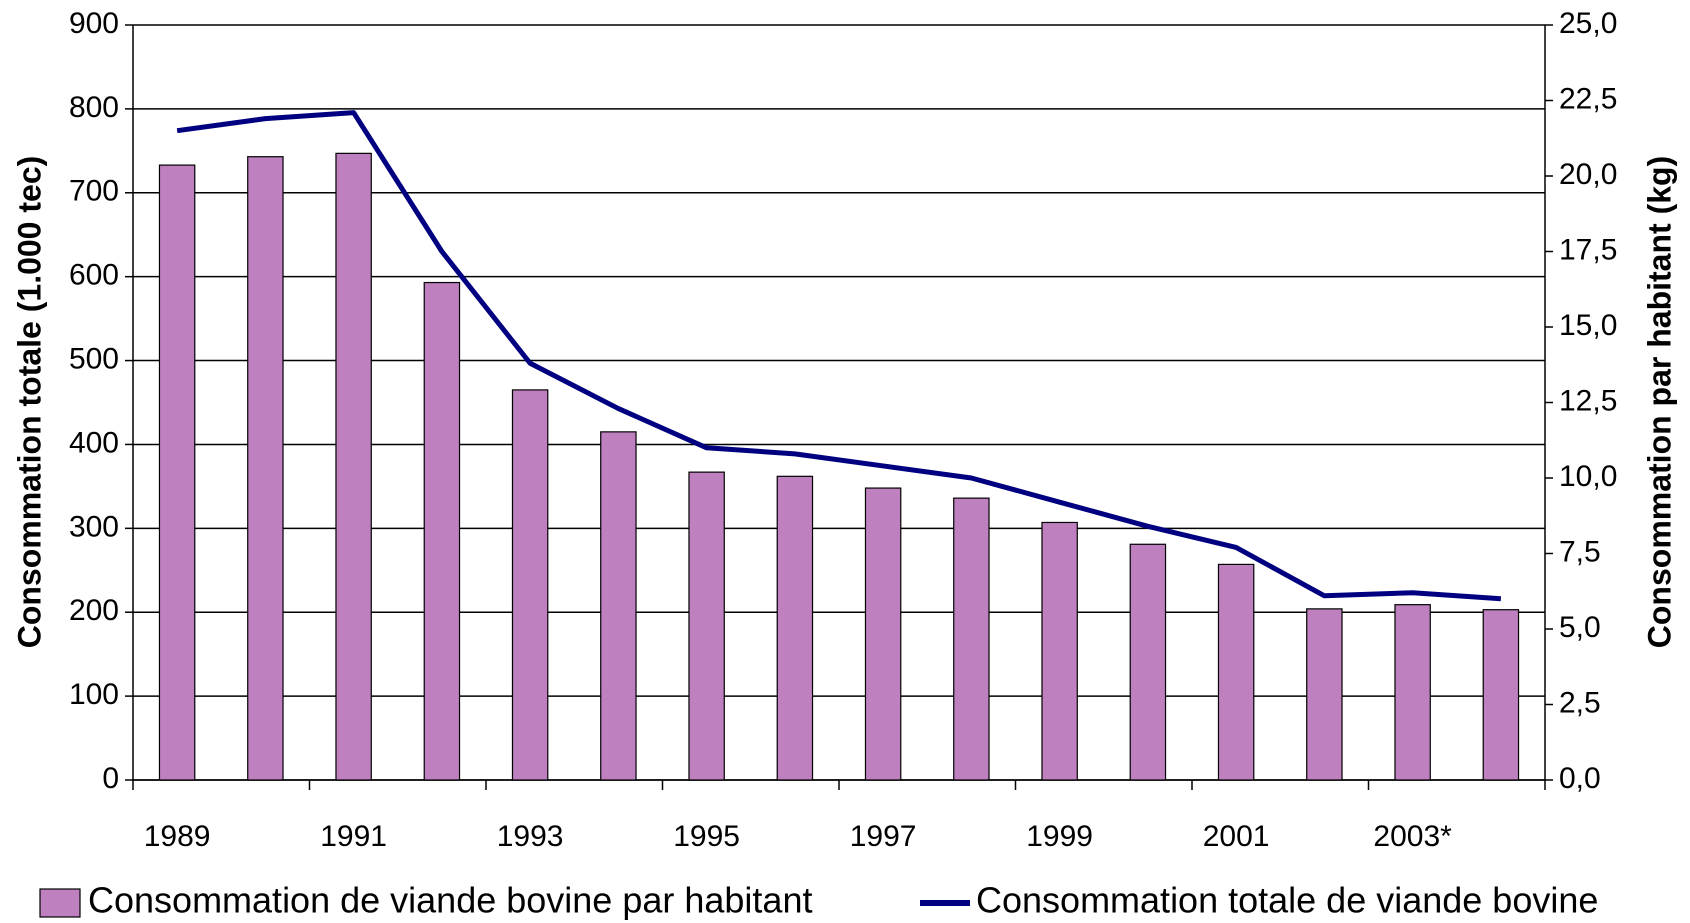 This screenshot has height=923, width=1690. What do you see at coordinates (1580, 551) in the screenshot?
I see `y2-tick-label: 7,5` at bounding box center [1580, 551].